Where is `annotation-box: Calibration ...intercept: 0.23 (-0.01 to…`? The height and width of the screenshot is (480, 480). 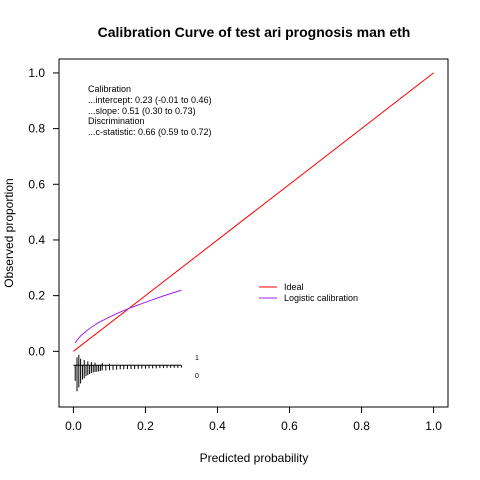 annotation-box: Calibration ...intercept: 0.23 (-0.01 to… is located at coordinates (150, 110).